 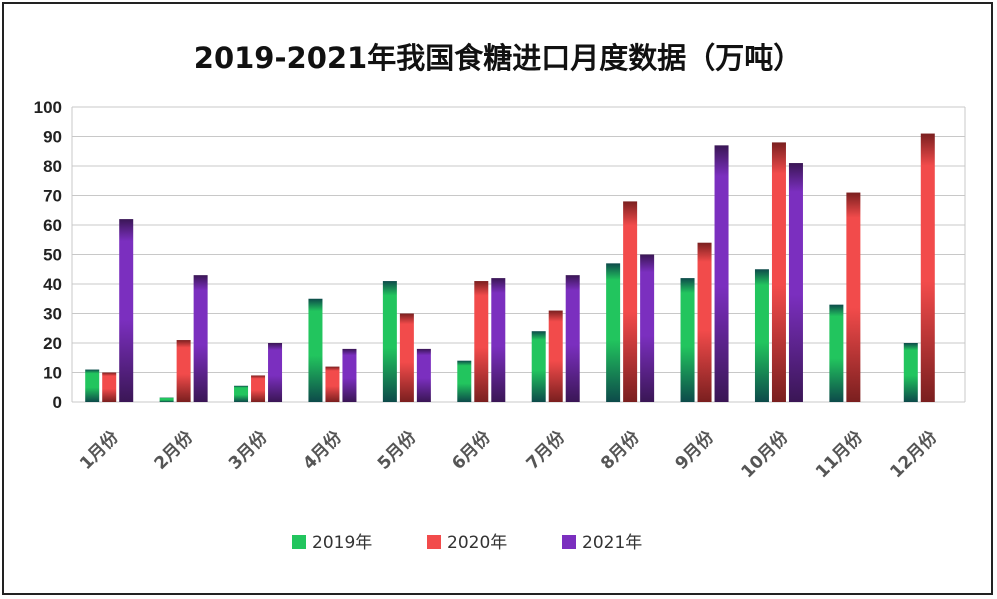 I want to click on bar-2020年-6月份, so click(x=481, y=341).